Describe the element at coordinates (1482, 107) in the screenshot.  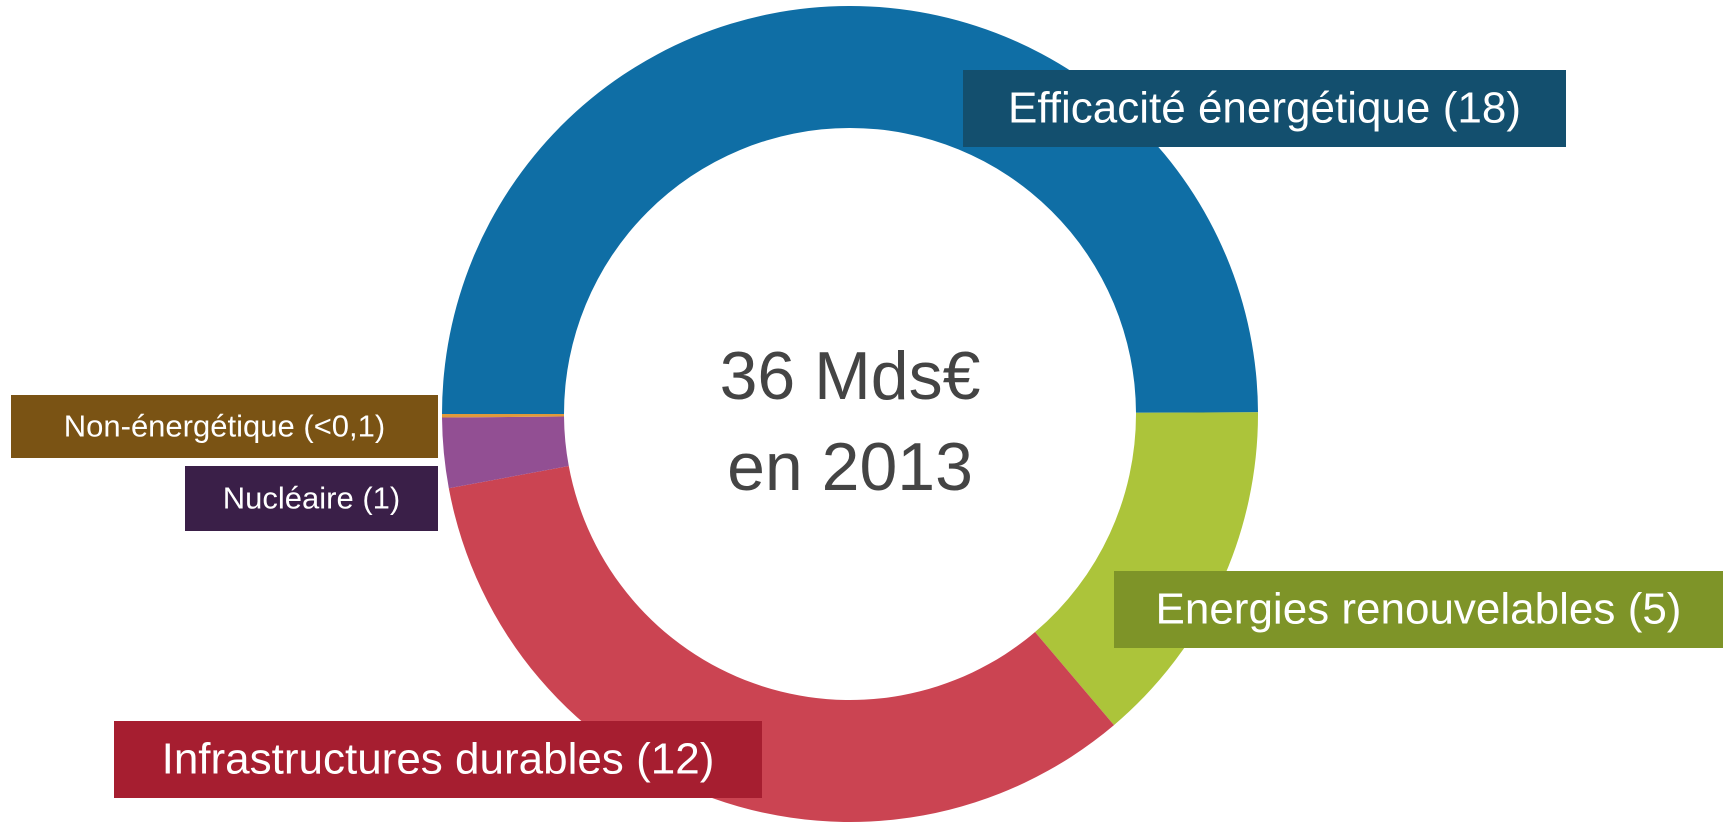
I see `value-label: (18)` at that location.